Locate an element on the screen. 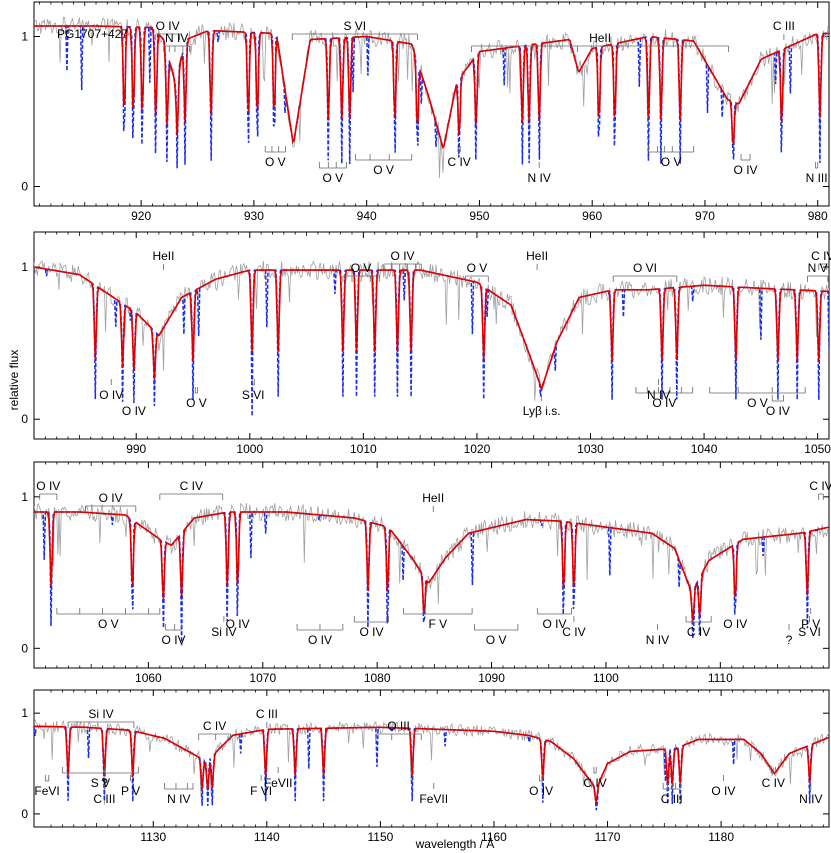  x-tick-label: 1020 is located at coordinates (477, 449).